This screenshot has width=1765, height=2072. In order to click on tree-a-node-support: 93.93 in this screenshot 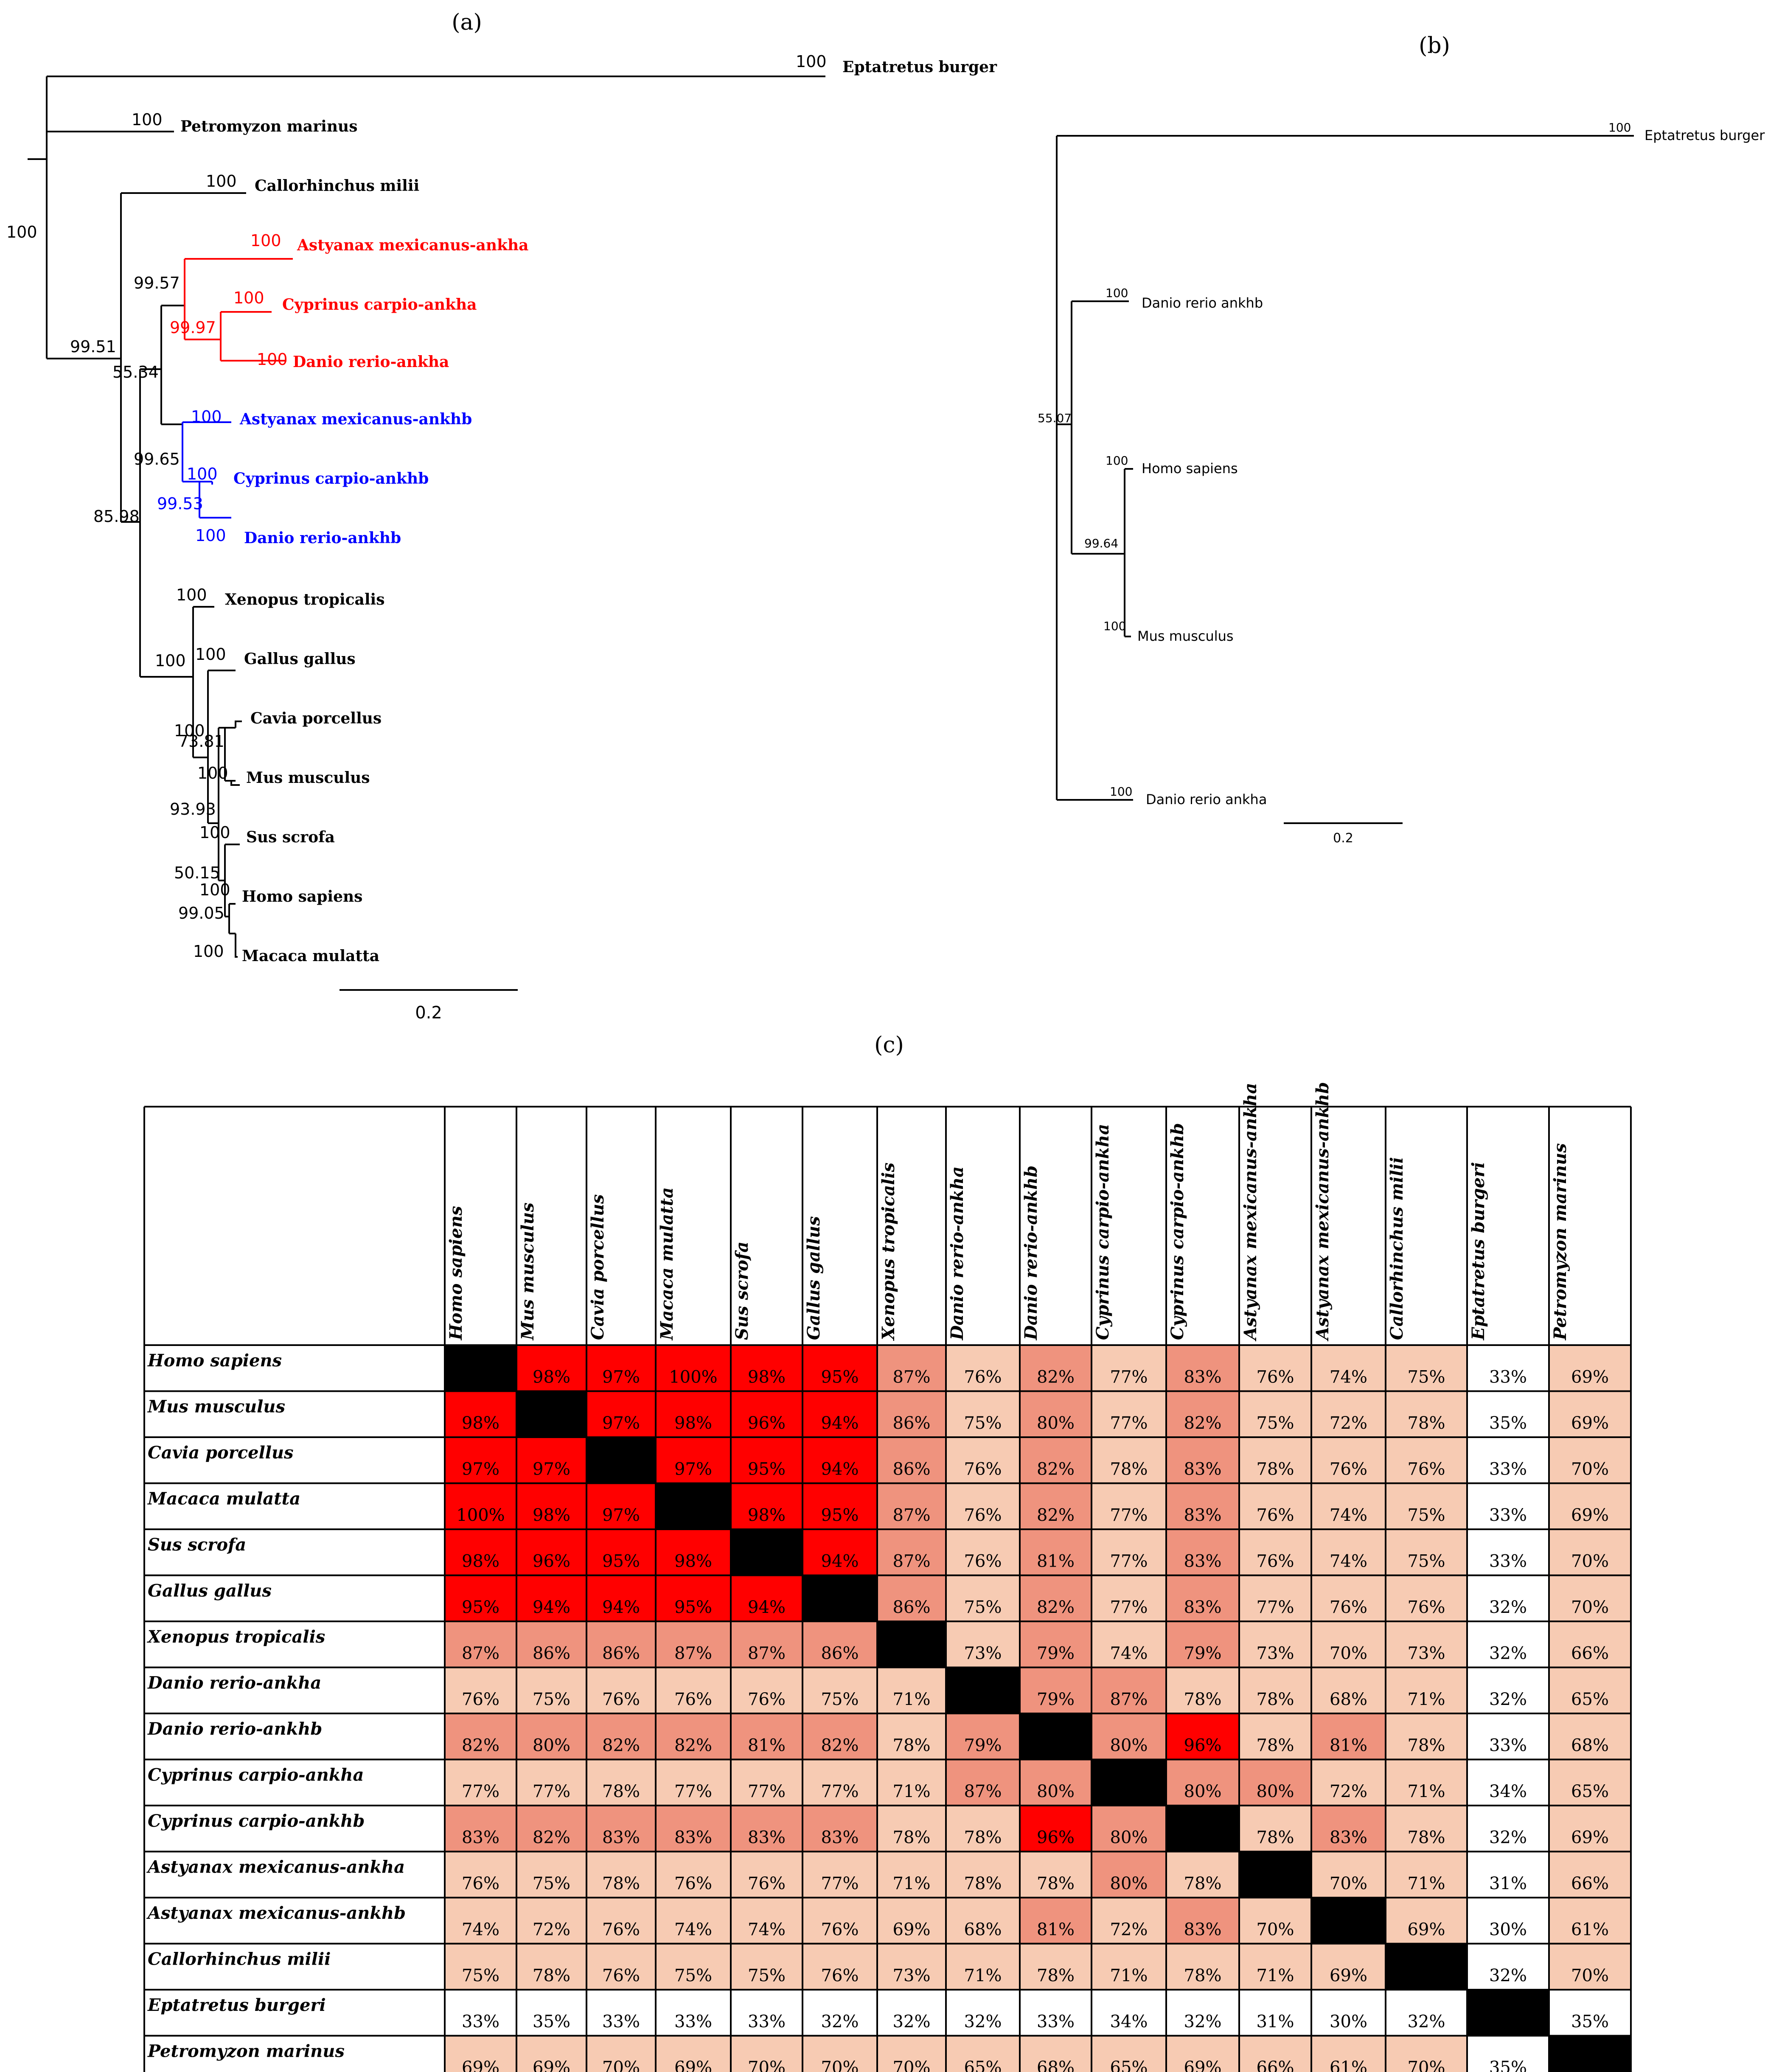, I will do `click(193, 810)`.